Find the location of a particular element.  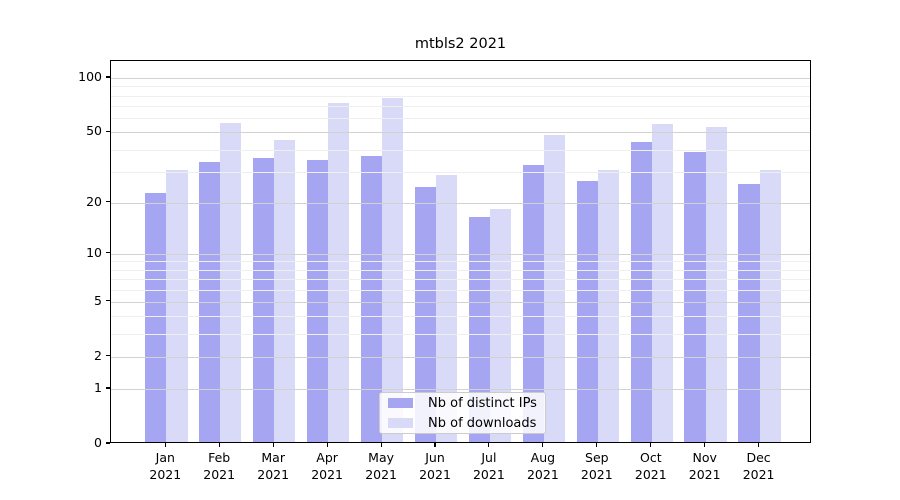

x-tick-label-jan: Jan 2021 is located at coordinates (165, 466).